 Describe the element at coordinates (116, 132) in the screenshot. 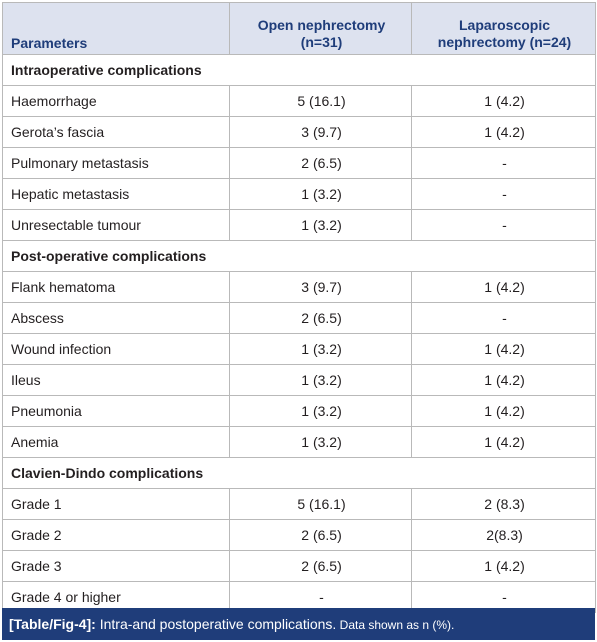

I see `cell-parameter: Gerota’s fascia` at that location.